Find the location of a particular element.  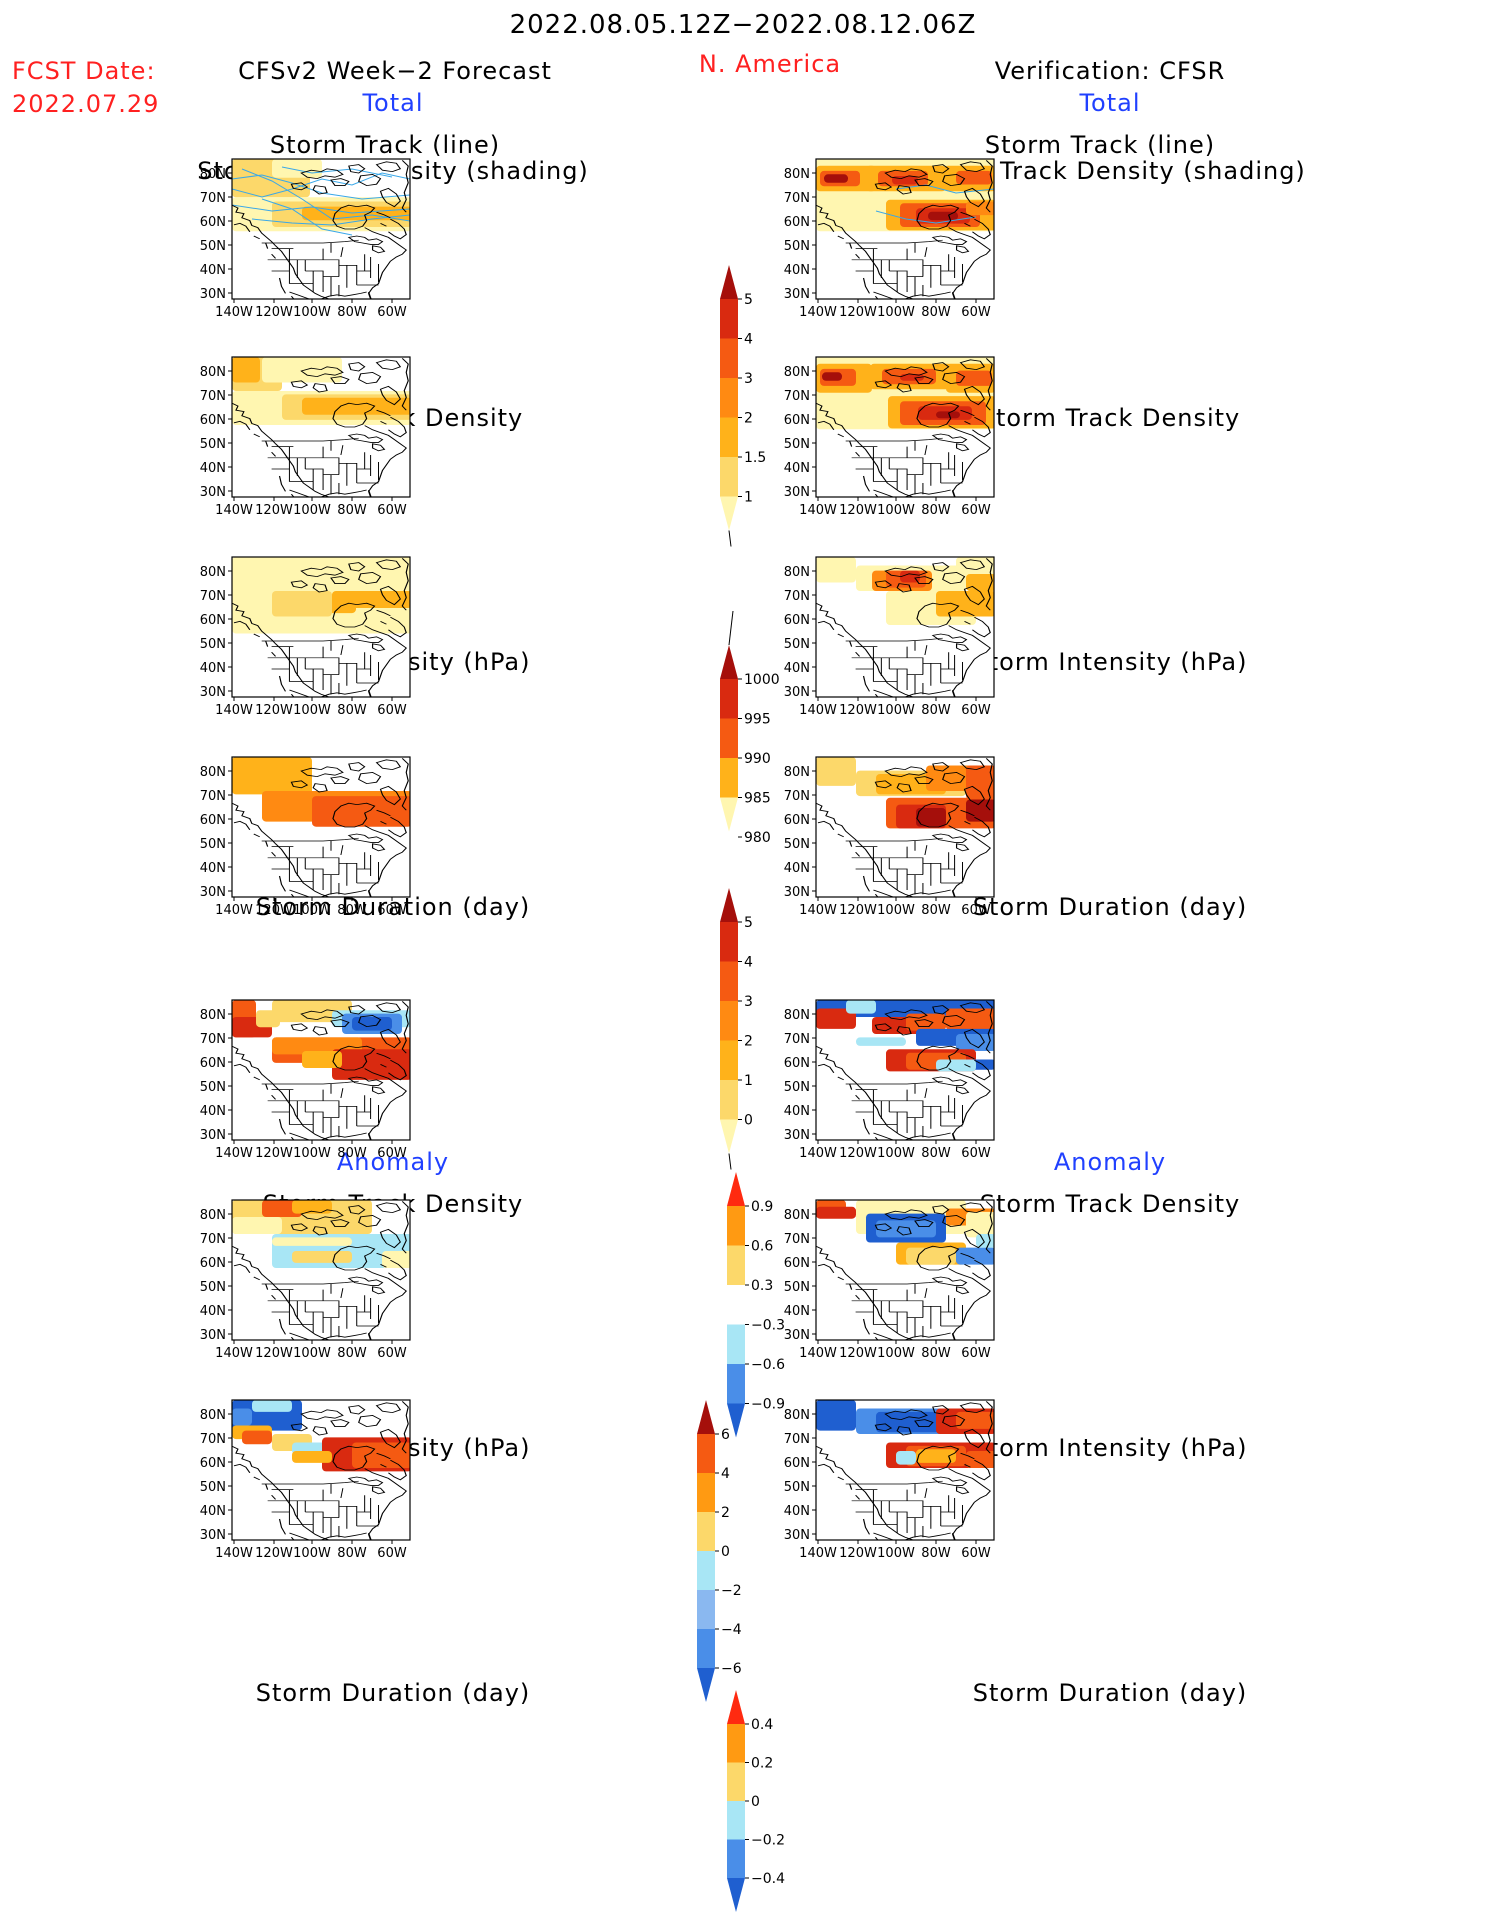

colorbar-extend-bottom is located at coordinates (729, 814).